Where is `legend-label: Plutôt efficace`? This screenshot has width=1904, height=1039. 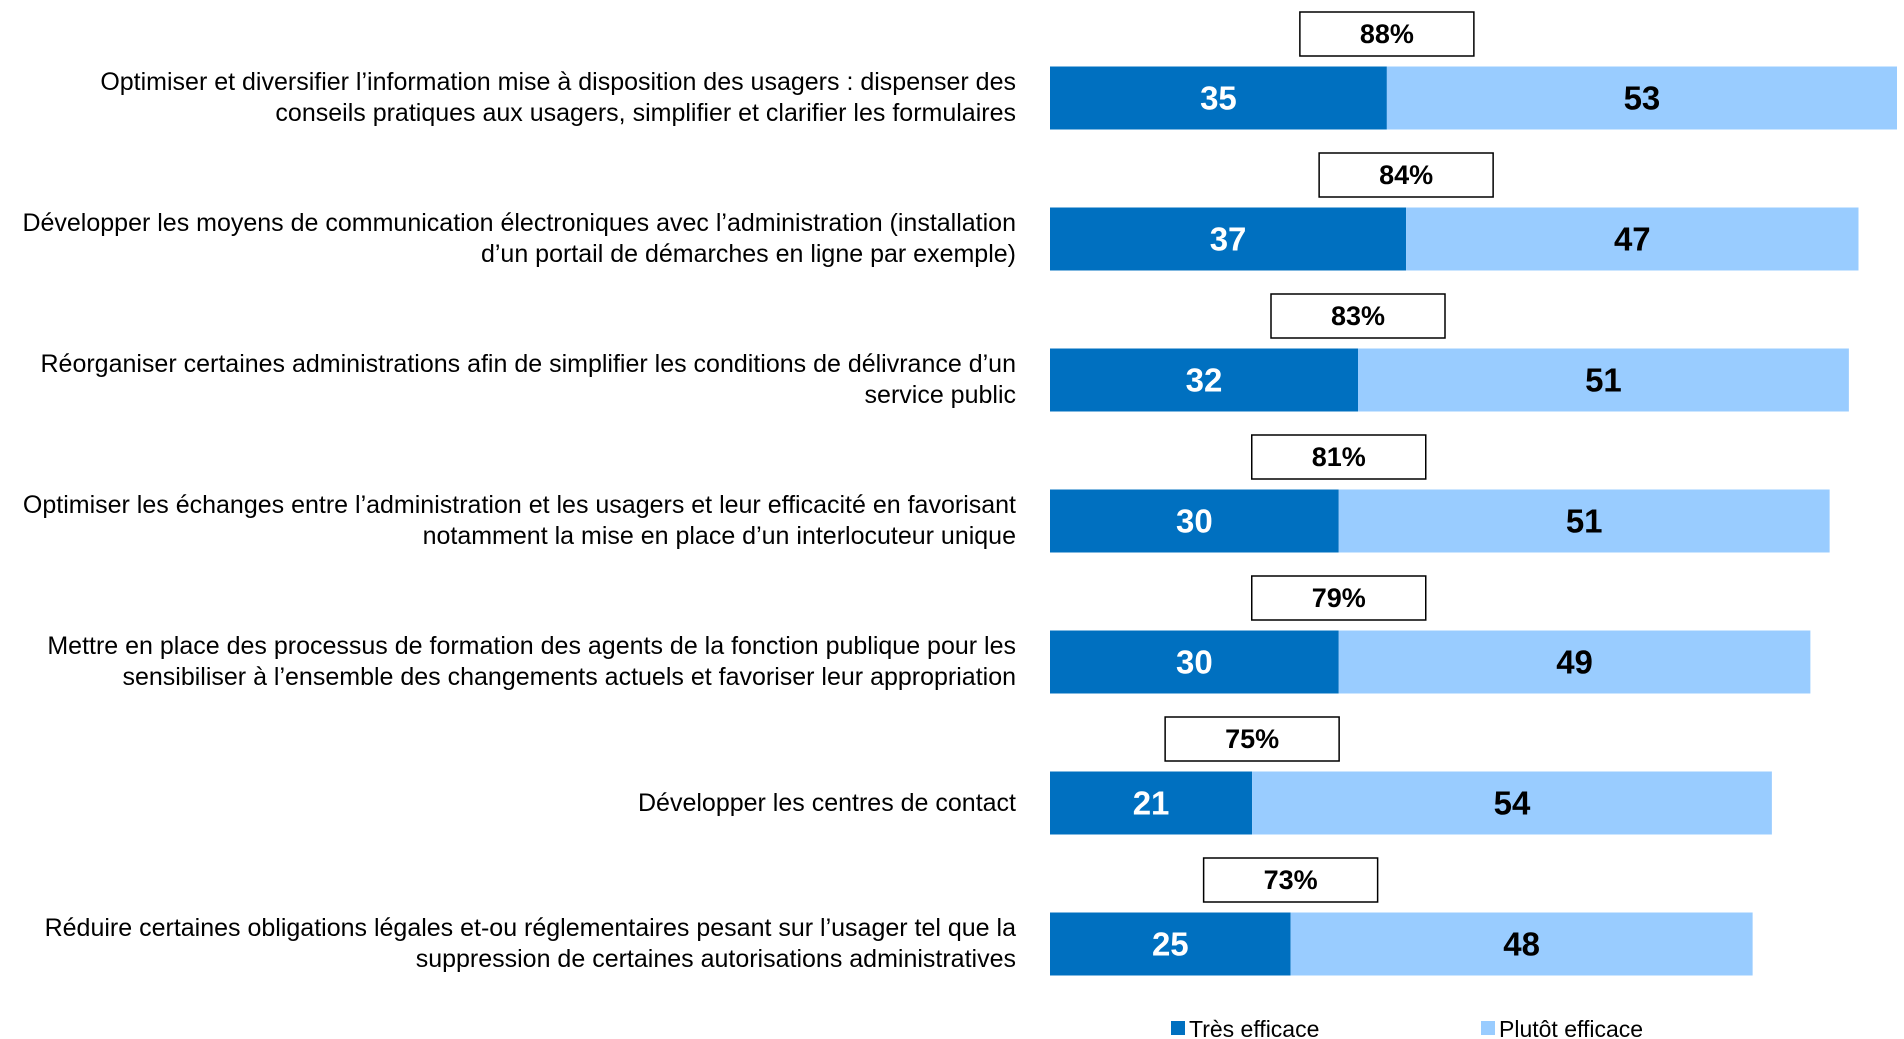 legend-label: Plutôt efficace is located at coordinates (1571, 1027).